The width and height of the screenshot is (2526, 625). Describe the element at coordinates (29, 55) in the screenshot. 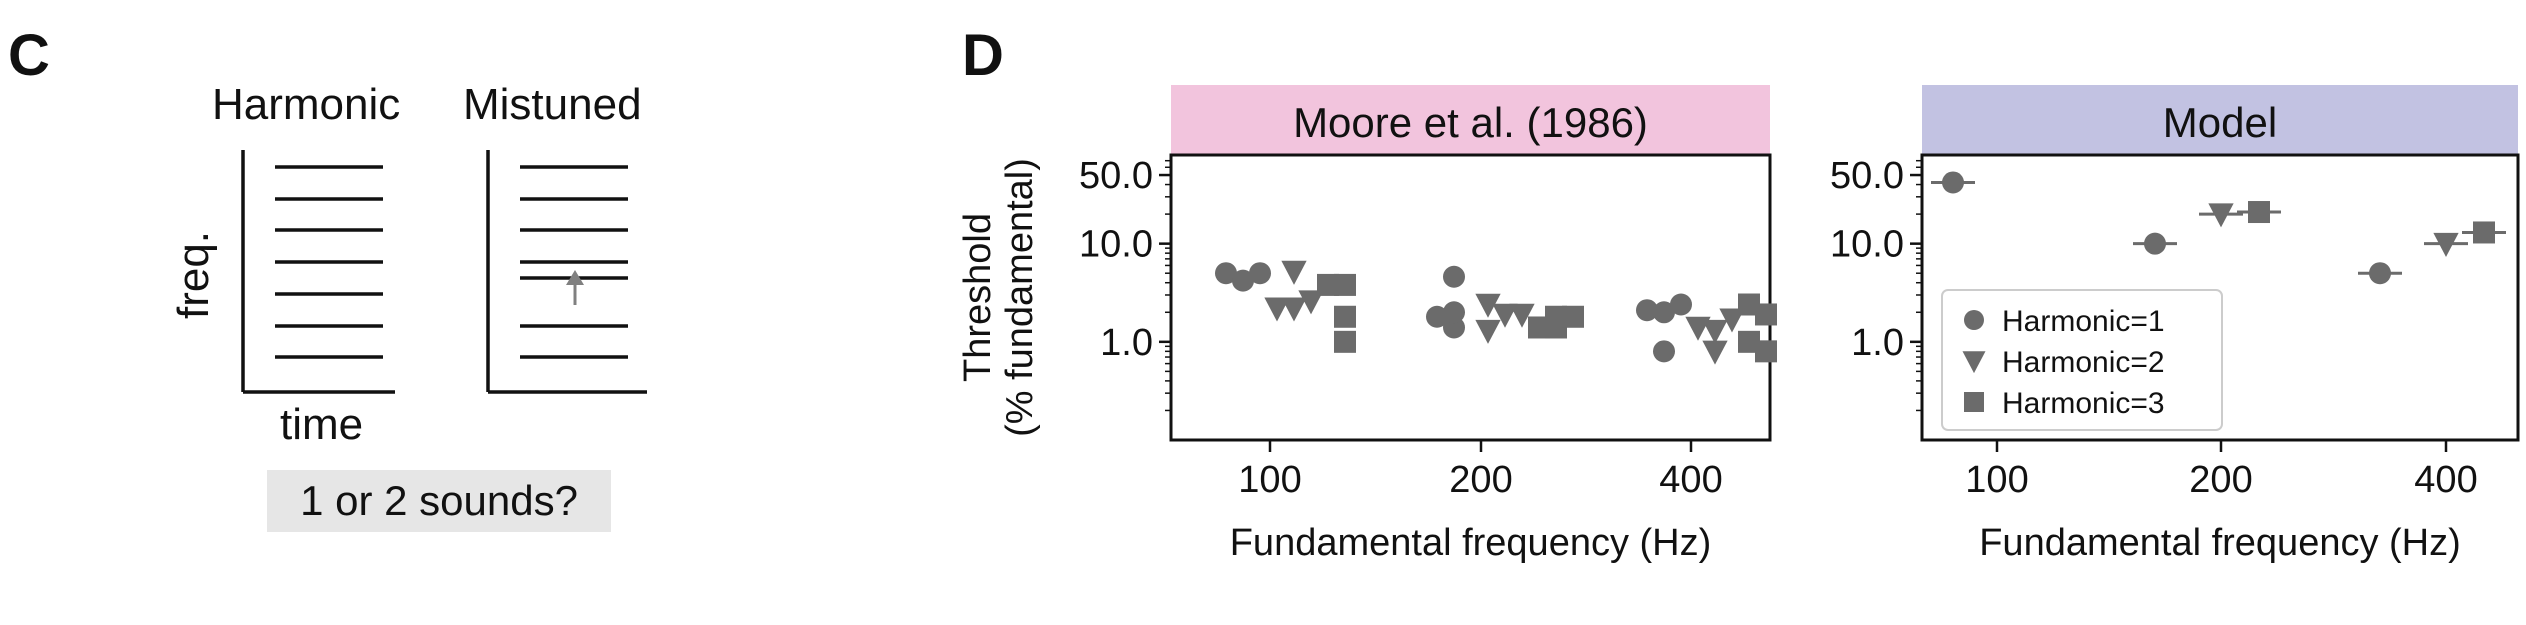

I see `panel-c-letter: C` at that location.